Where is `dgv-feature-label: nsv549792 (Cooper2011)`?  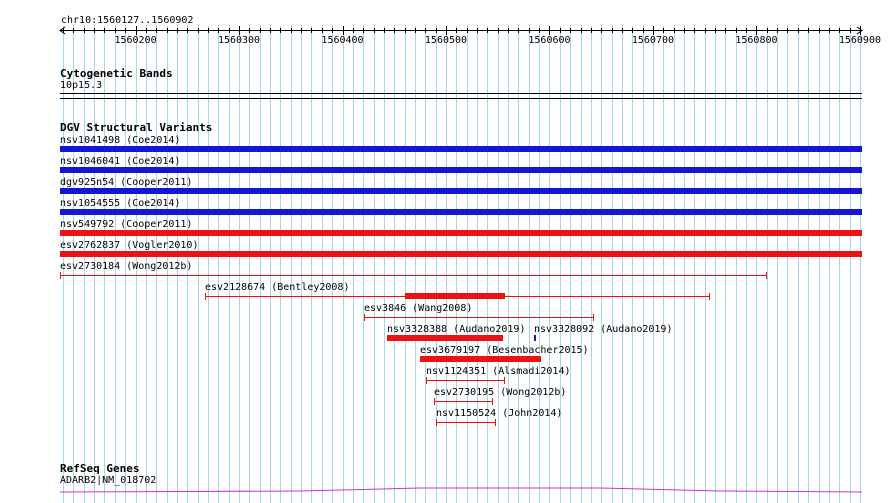
dgv-feature-label: nsv549792 (Cooper2011) is located at coordinates (126, 224).